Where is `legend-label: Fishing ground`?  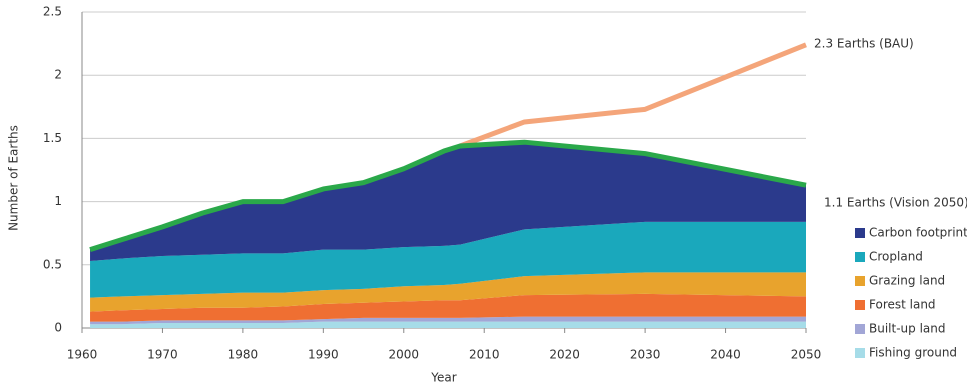 legend-label: Fishing ground is located at coordinates (913, 353).